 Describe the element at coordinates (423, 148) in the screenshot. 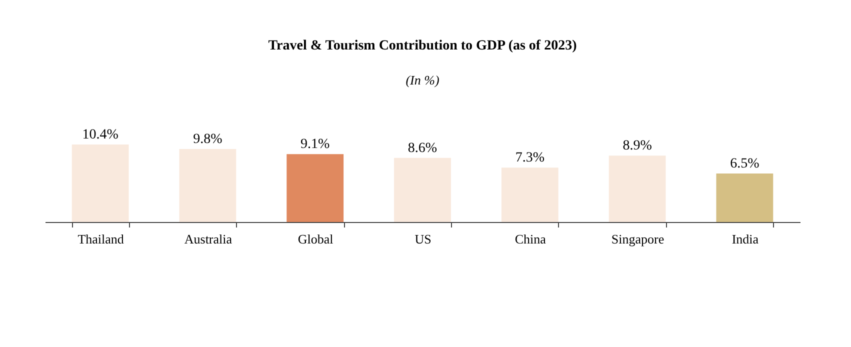

I see `data-label: 8.6%` at that location.